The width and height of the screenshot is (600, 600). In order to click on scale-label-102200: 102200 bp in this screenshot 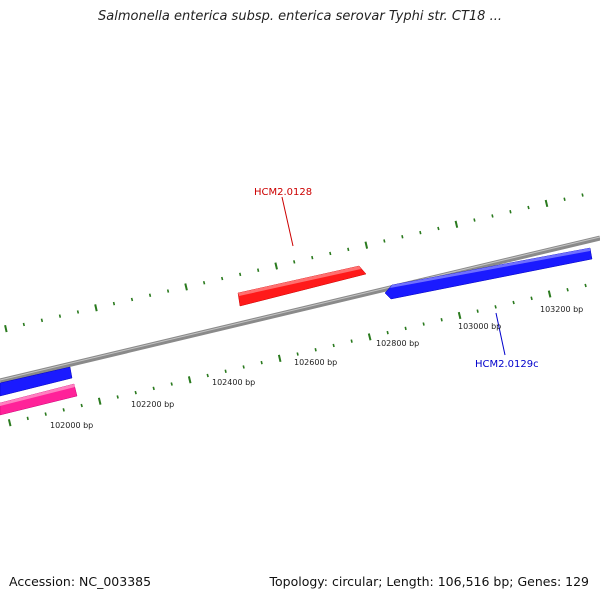, I will do `click(152, 404)`.